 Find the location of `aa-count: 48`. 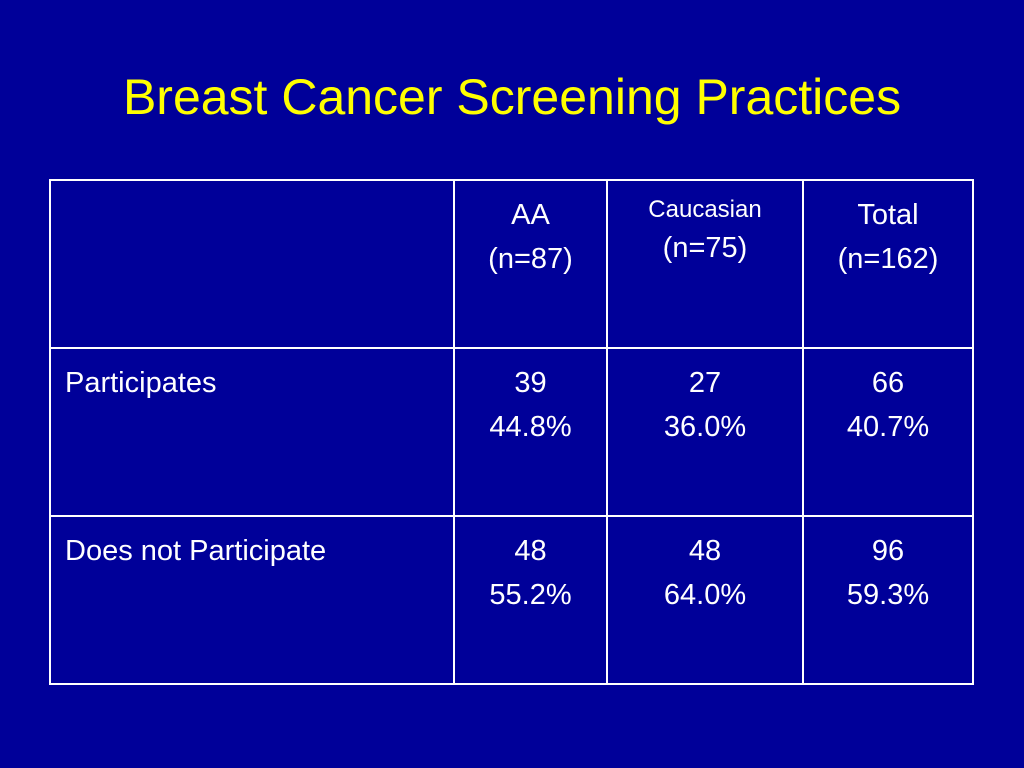

aa-count: 48 is located at coordinates (530, 551).